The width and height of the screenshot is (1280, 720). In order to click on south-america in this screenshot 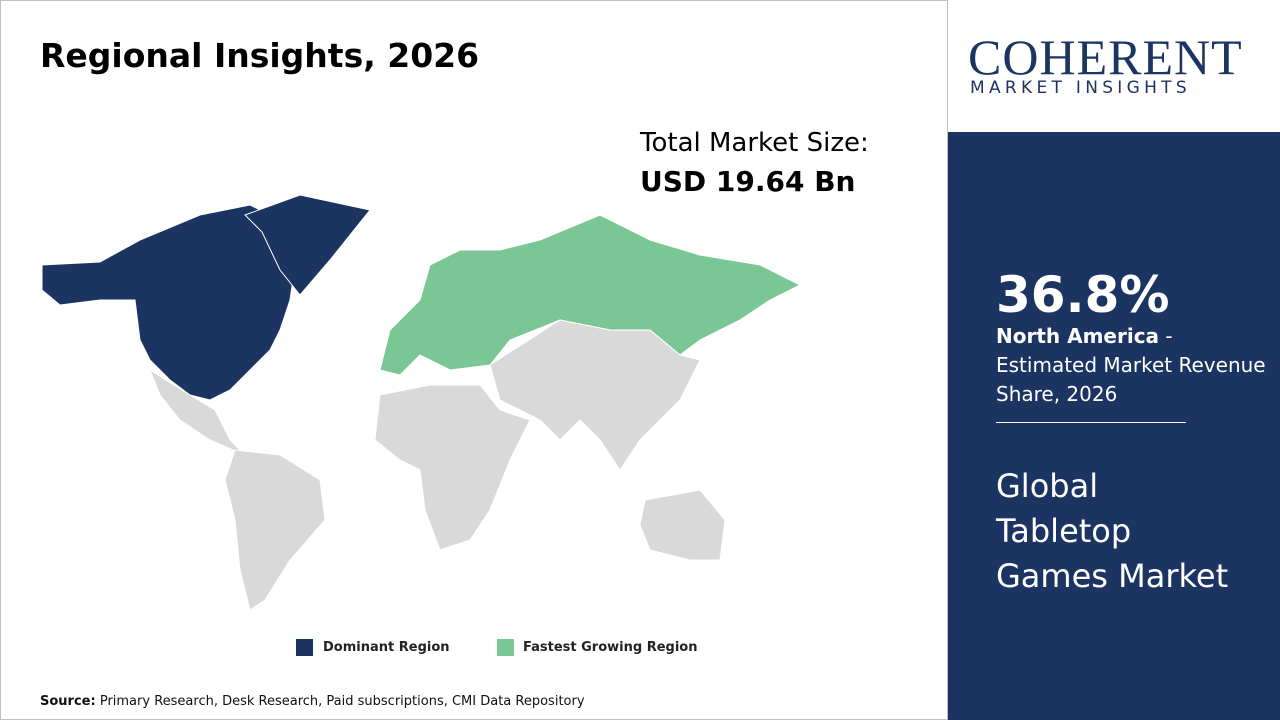, I will do `click(275, 530)`.